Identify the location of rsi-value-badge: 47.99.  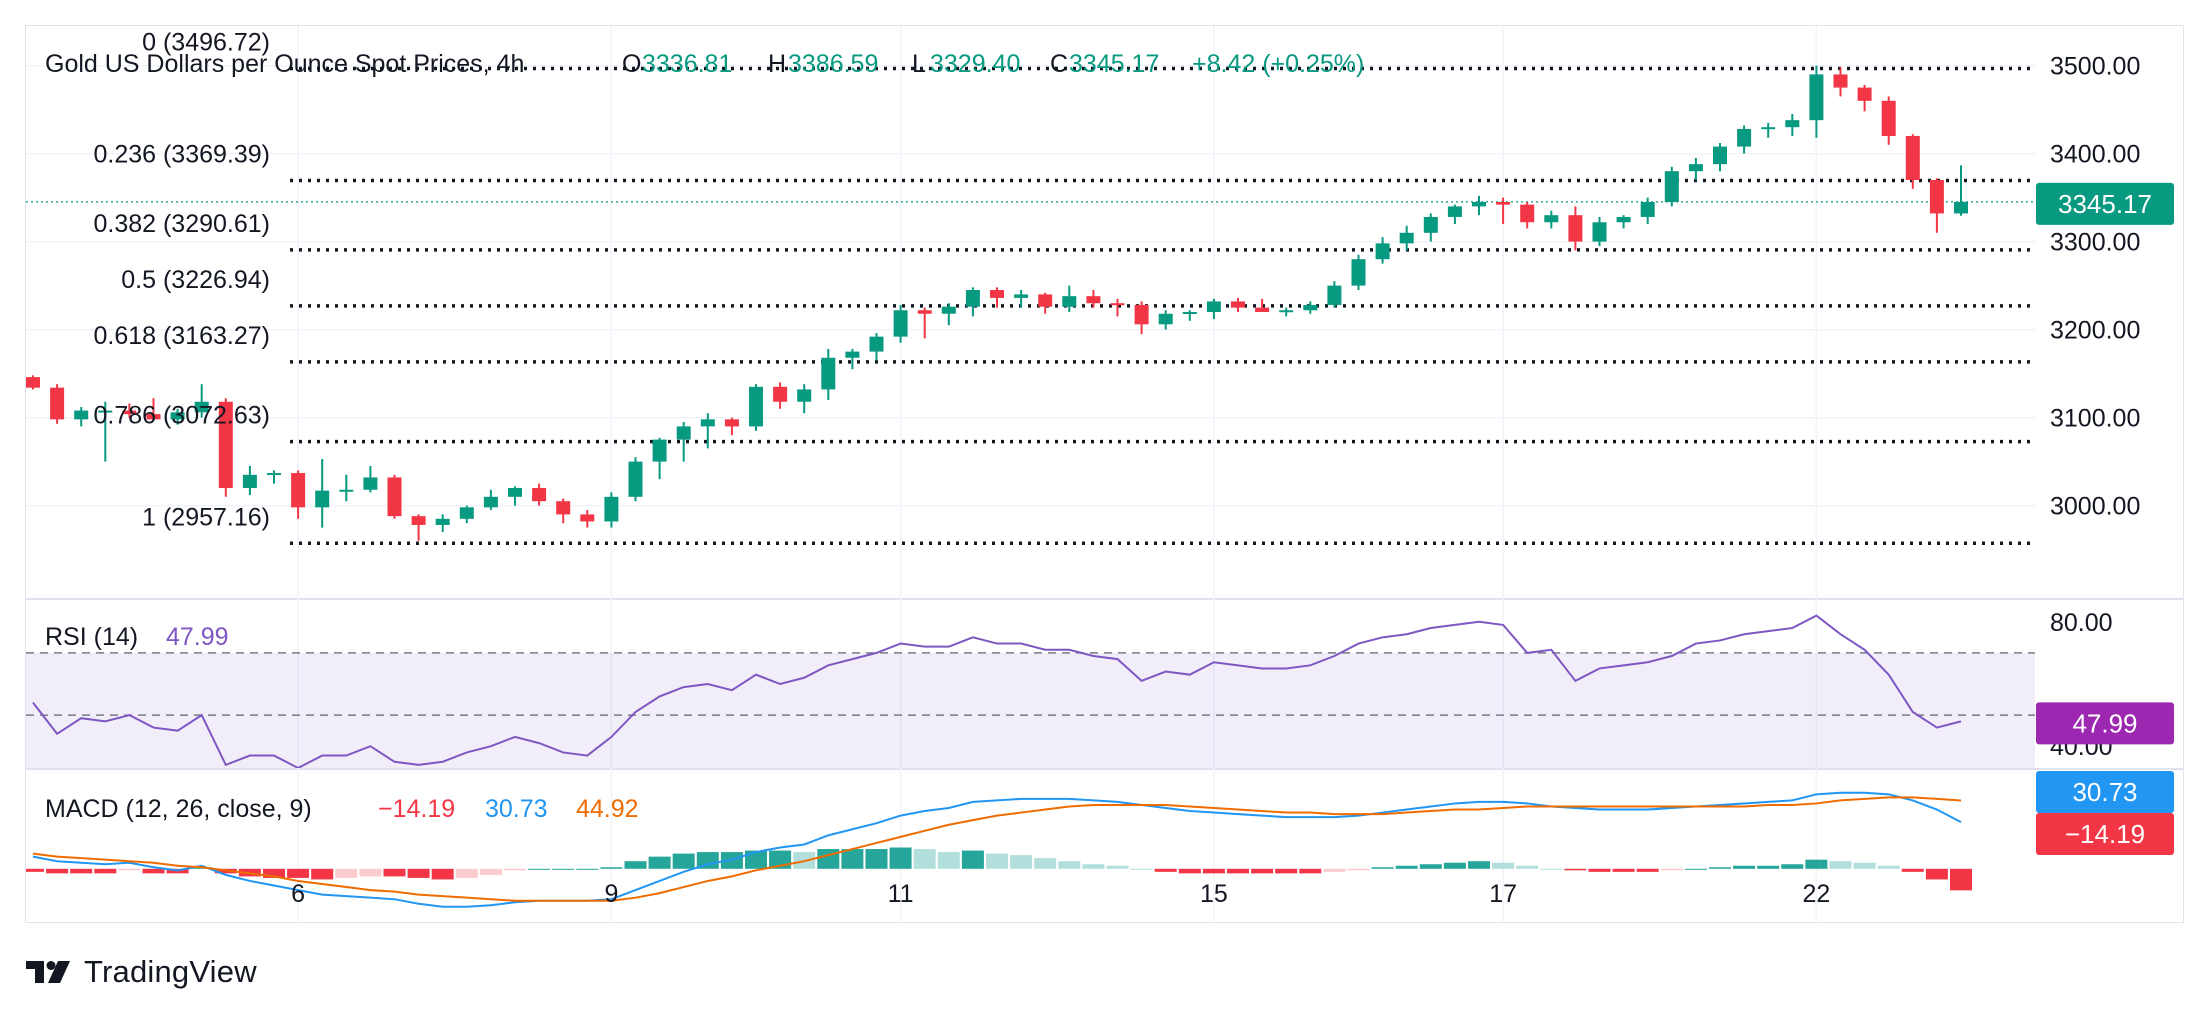
(2105, 723).